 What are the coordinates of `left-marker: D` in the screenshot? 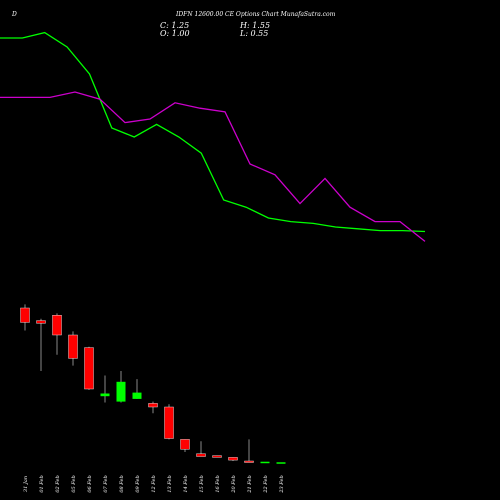 It's located at (14, 14).